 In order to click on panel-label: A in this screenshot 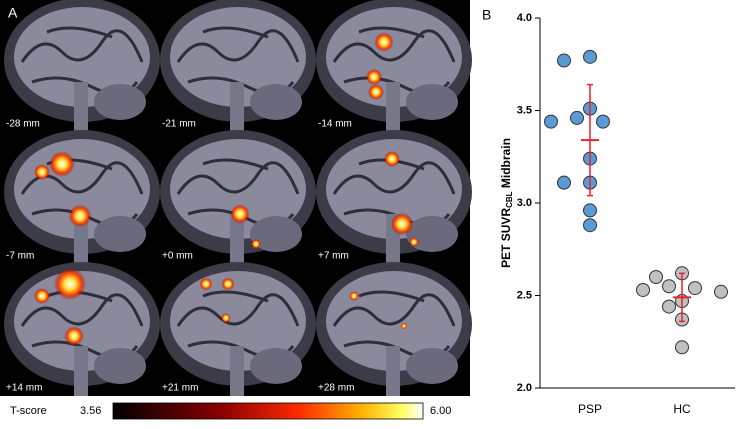, I will do `click(13, 13)`.